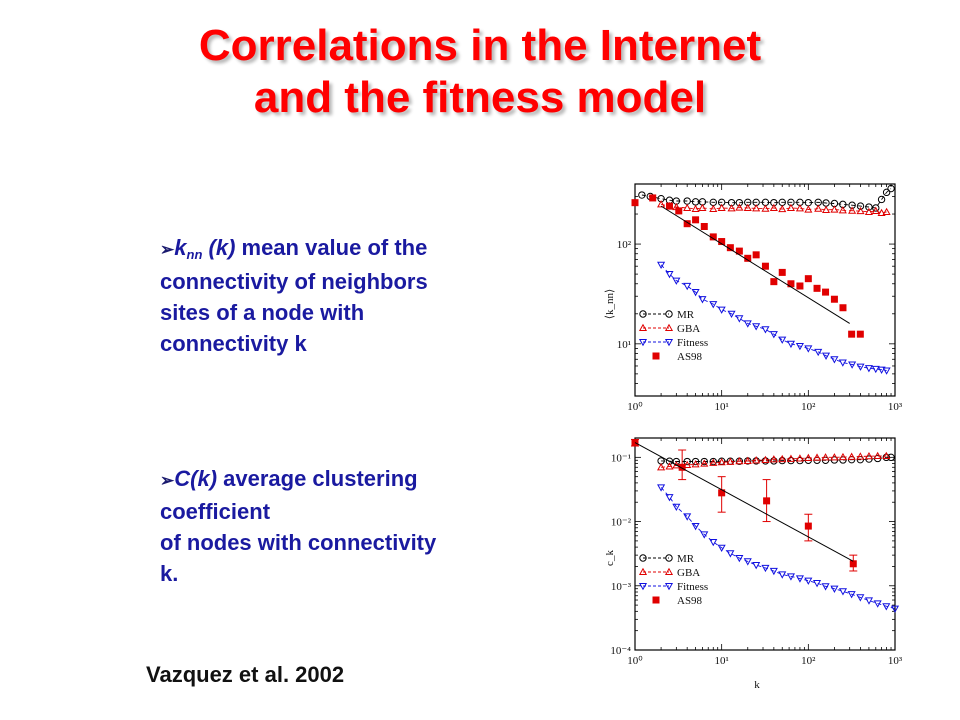  I want to click on y-axis-label: ⟨k_nn⟩, so click(610, 304).